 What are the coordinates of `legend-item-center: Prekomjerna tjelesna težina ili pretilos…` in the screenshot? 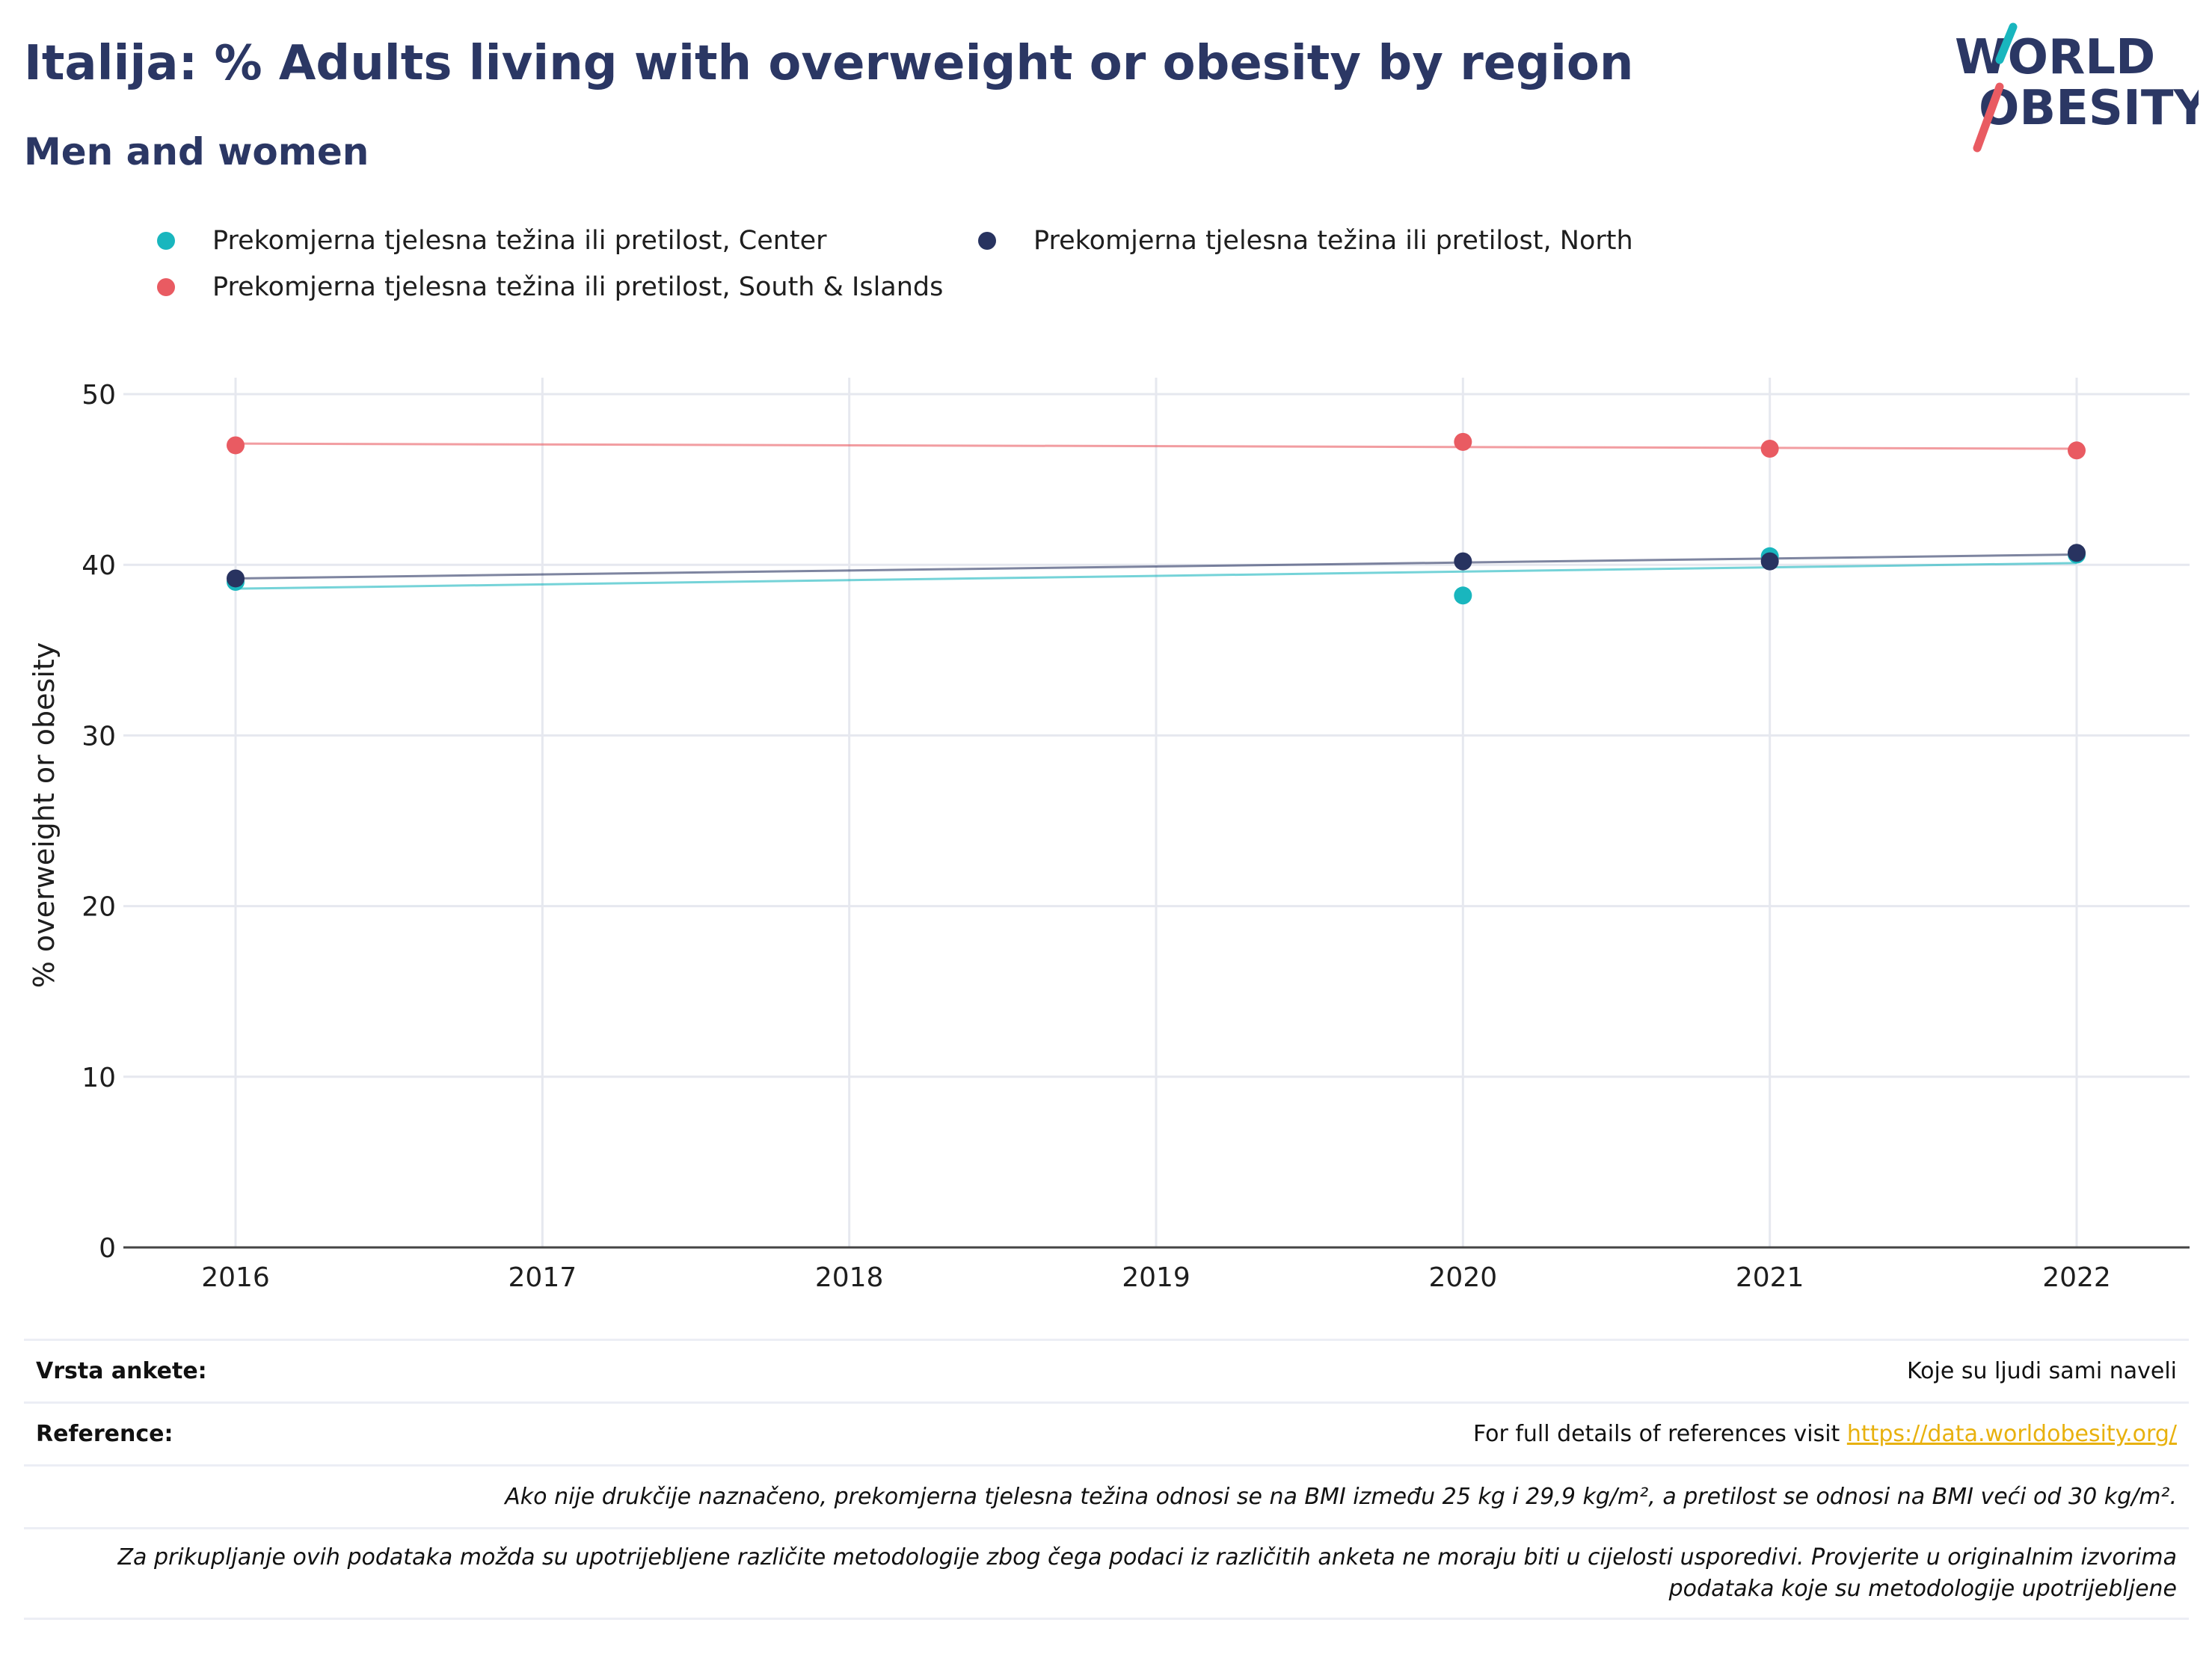 It's located at (492, 241).